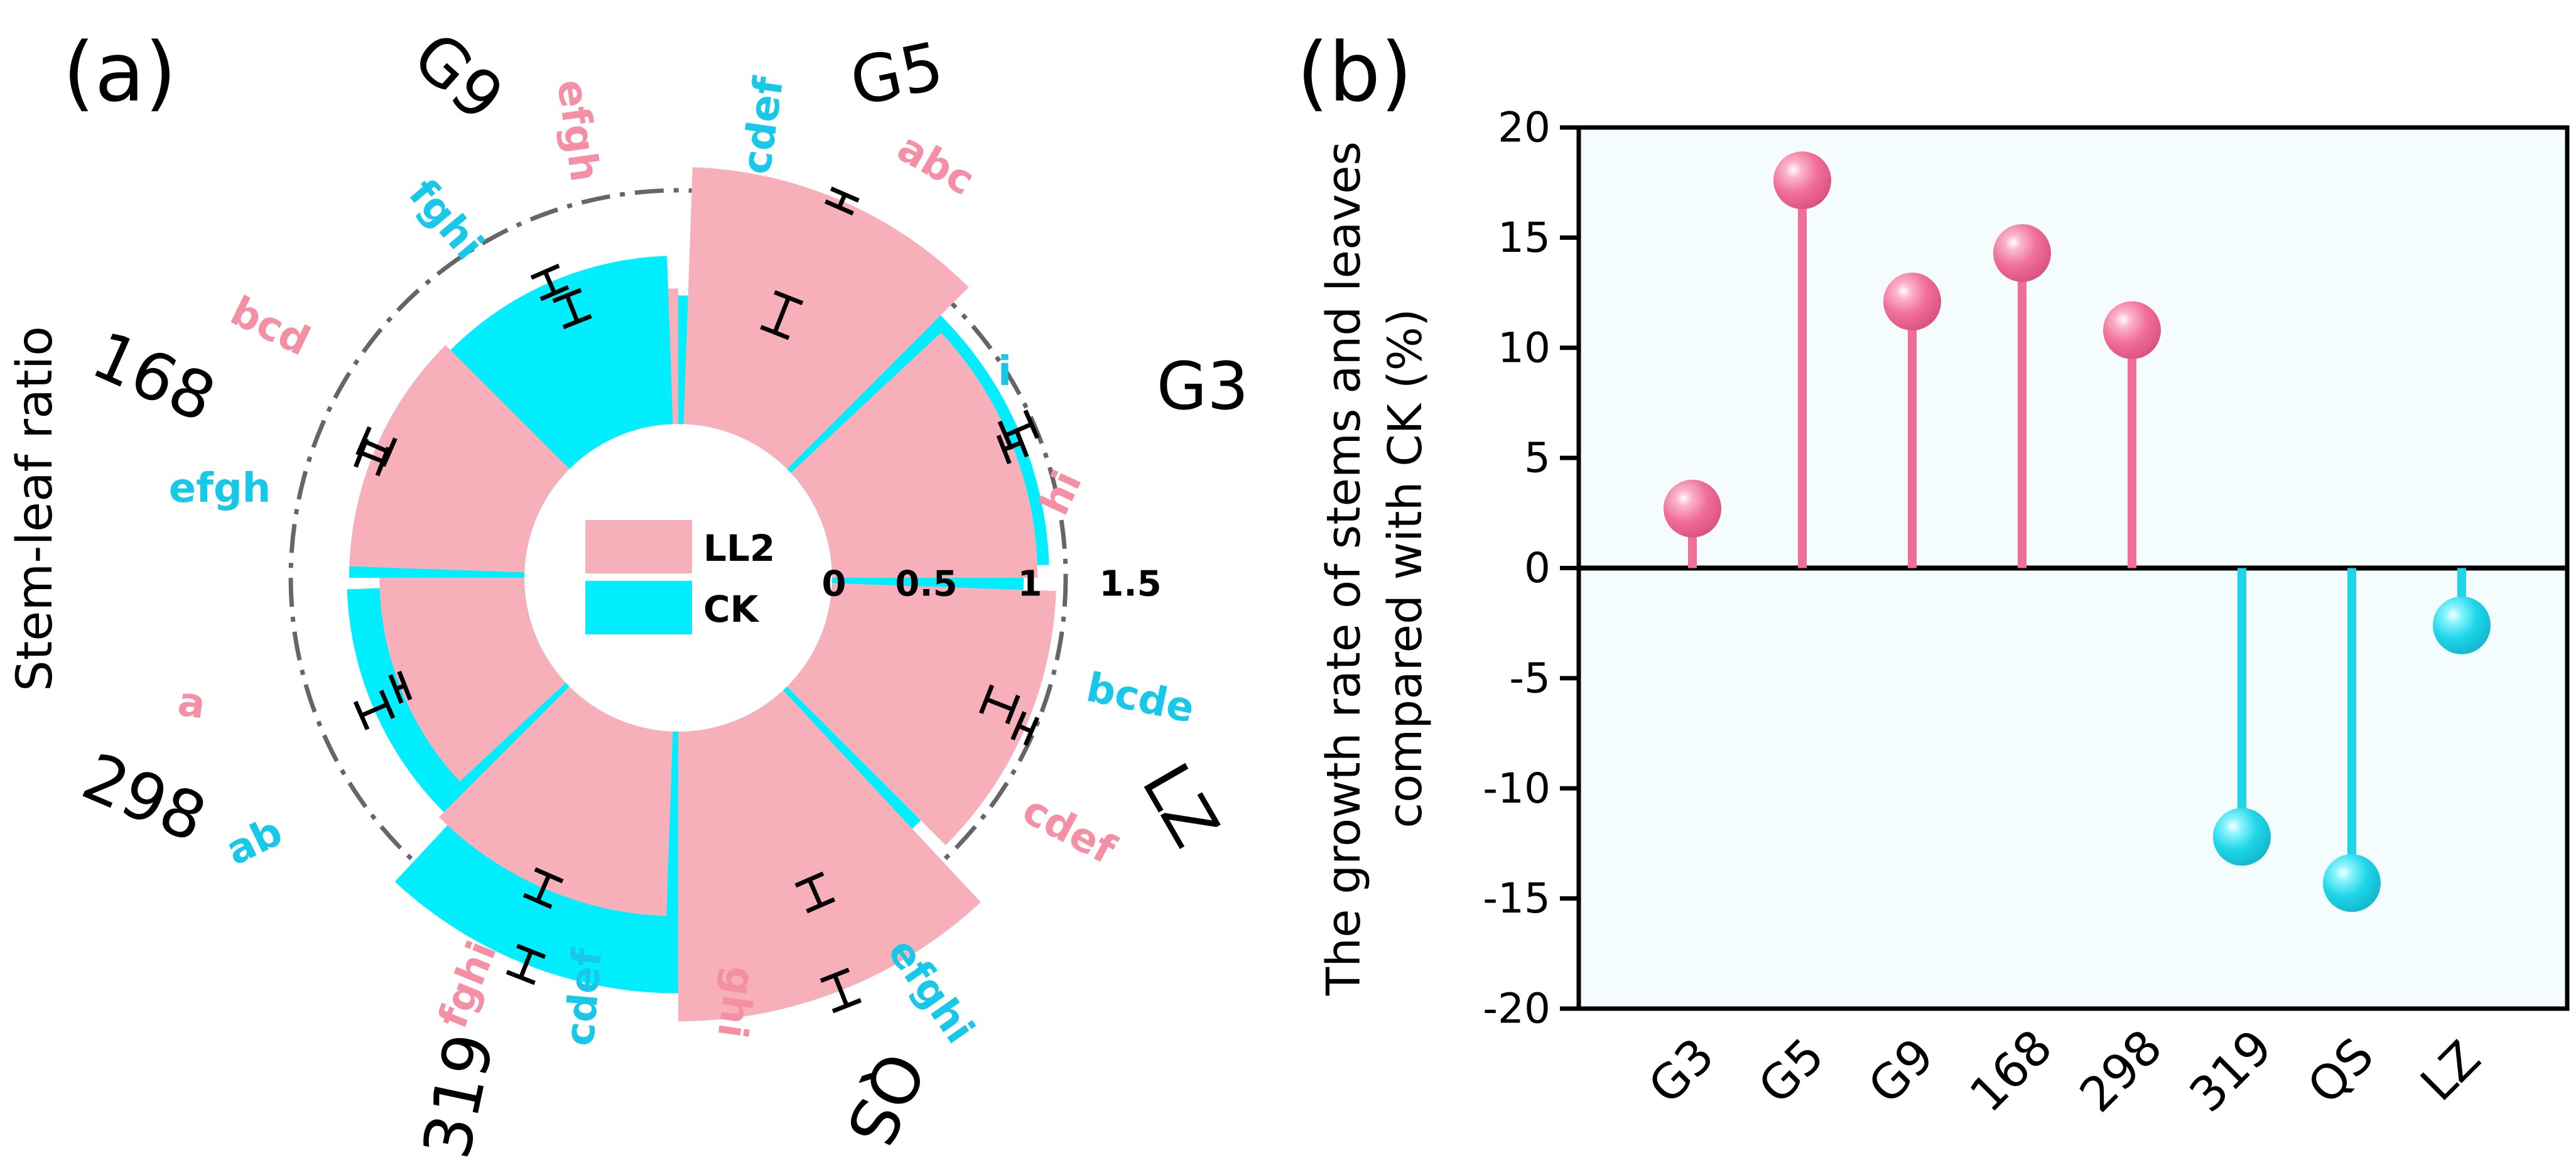  I want to click on y-tick-label-5: 5, so click(1537, 458).